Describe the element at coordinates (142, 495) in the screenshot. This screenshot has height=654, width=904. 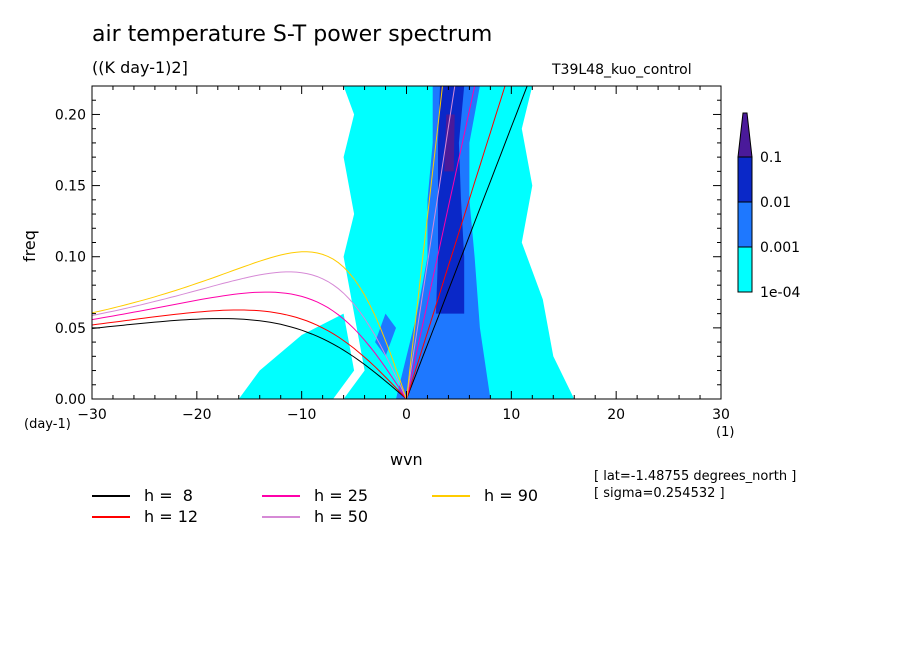
I see `legend-item: h = 8` at that location.